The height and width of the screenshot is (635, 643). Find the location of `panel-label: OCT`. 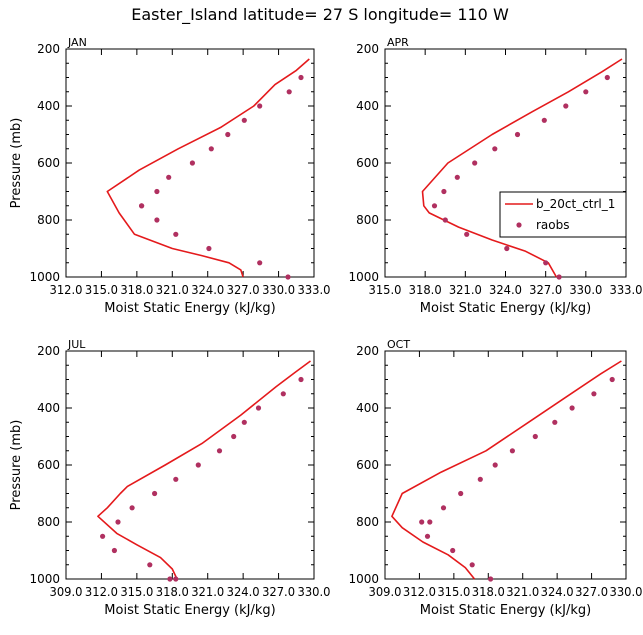

panel-label: OCT is located at coordinates (398, 344).